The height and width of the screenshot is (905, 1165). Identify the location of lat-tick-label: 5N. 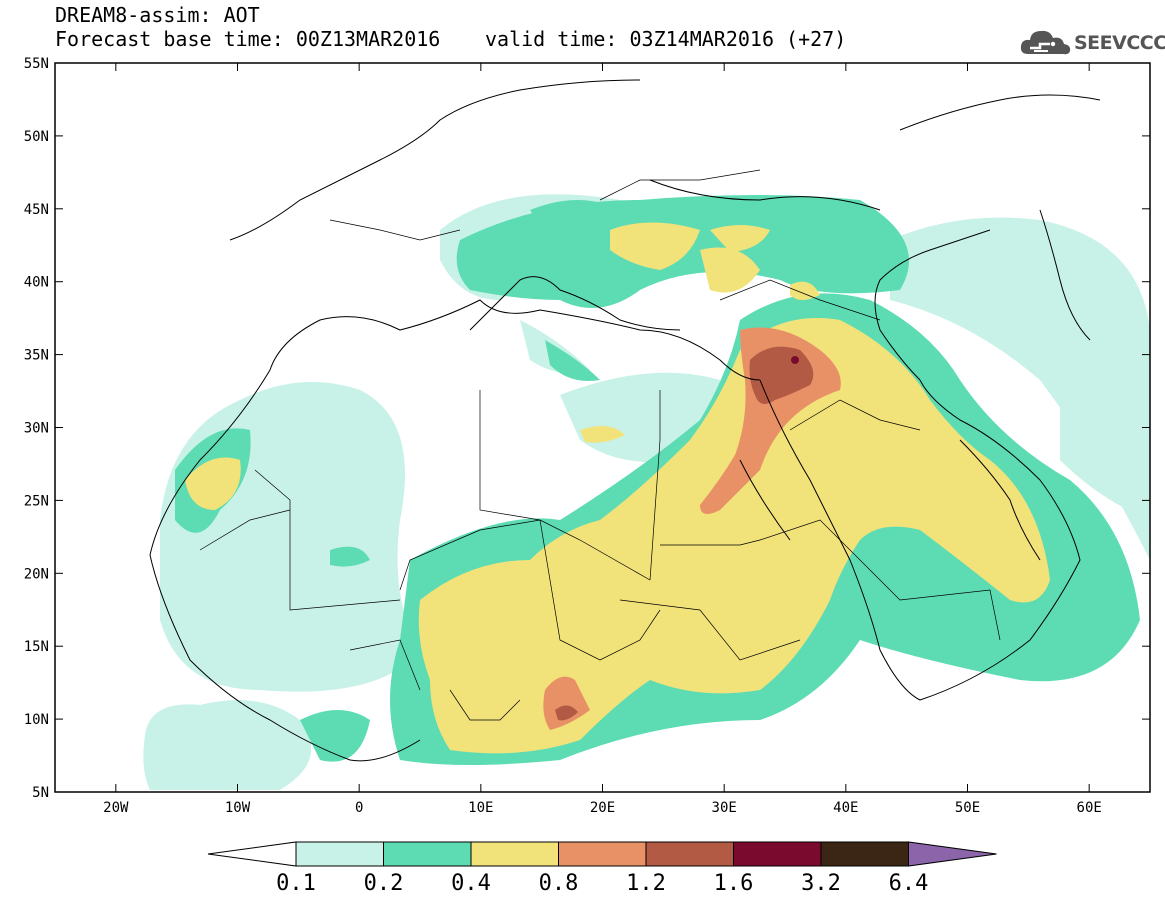
(40, 793).